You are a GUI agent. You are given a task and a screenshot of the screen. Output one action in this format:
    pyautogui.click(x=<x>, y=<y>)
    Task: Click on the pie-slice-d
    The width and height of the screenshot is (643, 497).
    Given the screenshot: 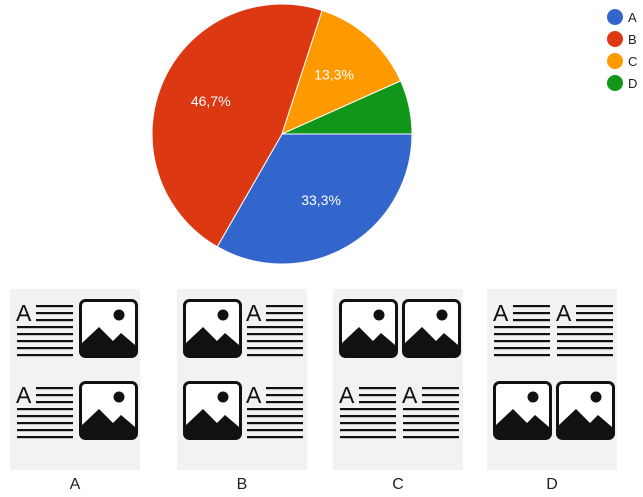 What is the action you would take?
    pyautogui.click(x=347, y=107)
    